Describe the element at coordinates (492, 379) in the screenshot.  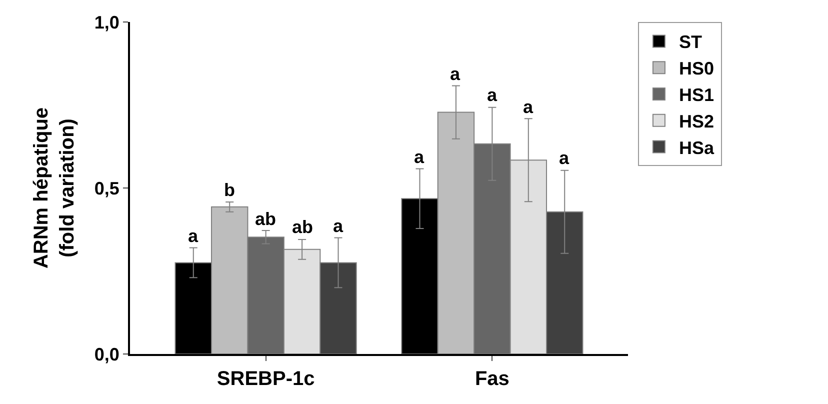
I see `x-tick-label: Fas` at that location.